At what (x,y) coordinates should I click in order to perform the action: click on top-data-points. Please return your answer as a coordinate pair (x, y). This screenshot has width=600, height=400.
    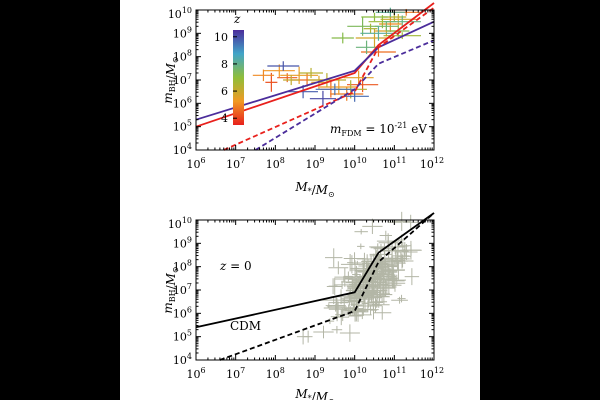
    Looking at the image, I should click on (337, 57).